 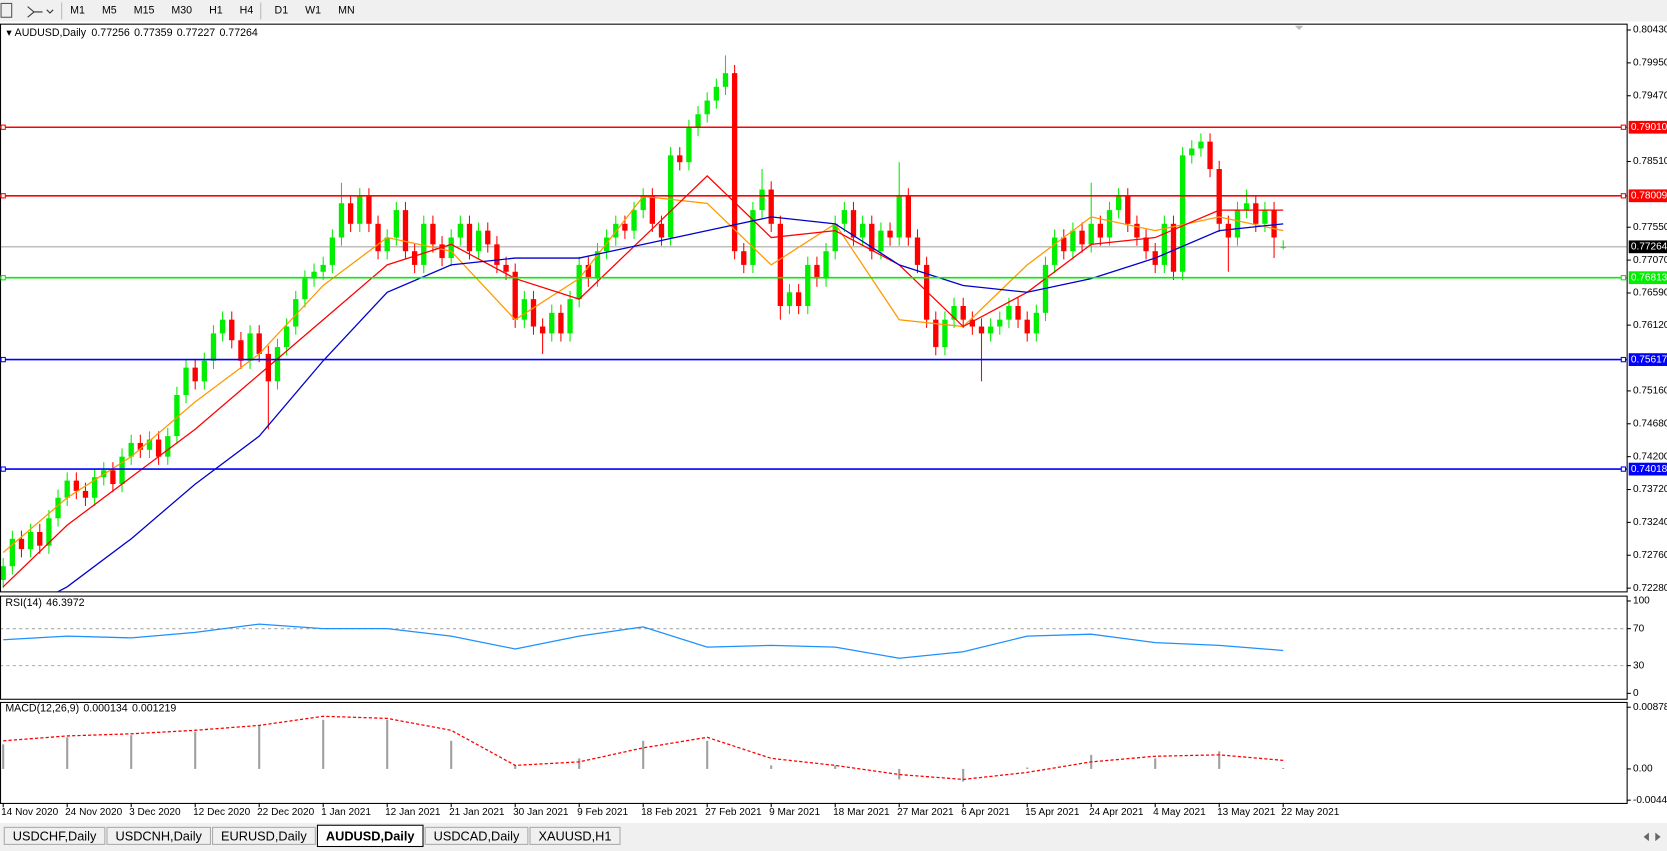 I want to click on y-tick-label: 70, so click(x=1639, y=628).